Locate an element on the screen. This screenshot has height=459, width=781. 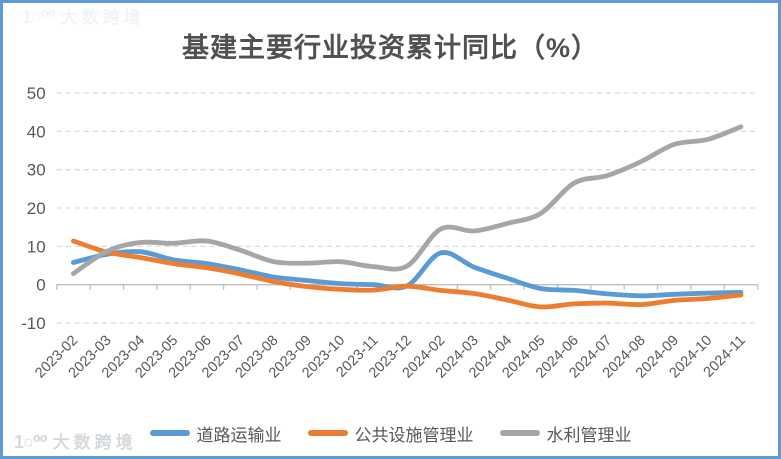
legend-label: 水利管理业 is located at coordinates (589, 435).